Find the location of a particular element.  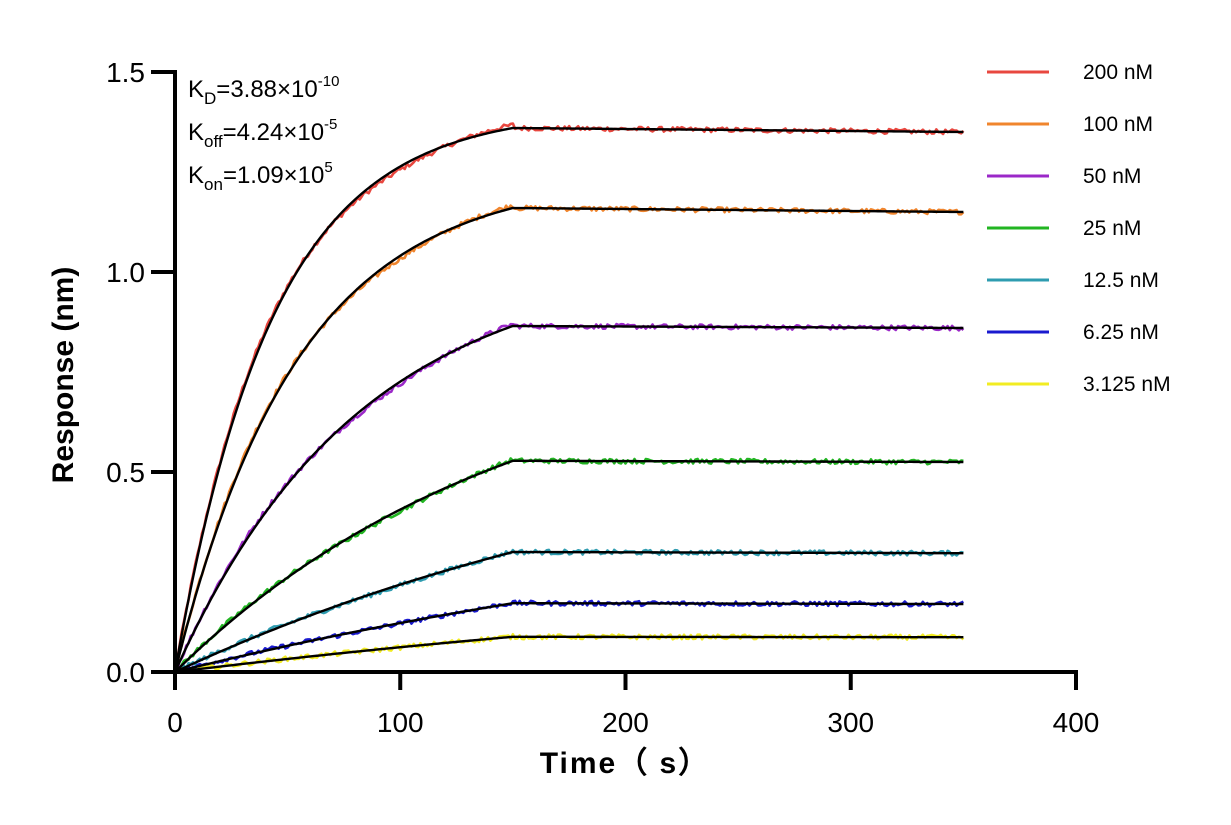

koff-exp: -5 is located at coordinates (330, 124).